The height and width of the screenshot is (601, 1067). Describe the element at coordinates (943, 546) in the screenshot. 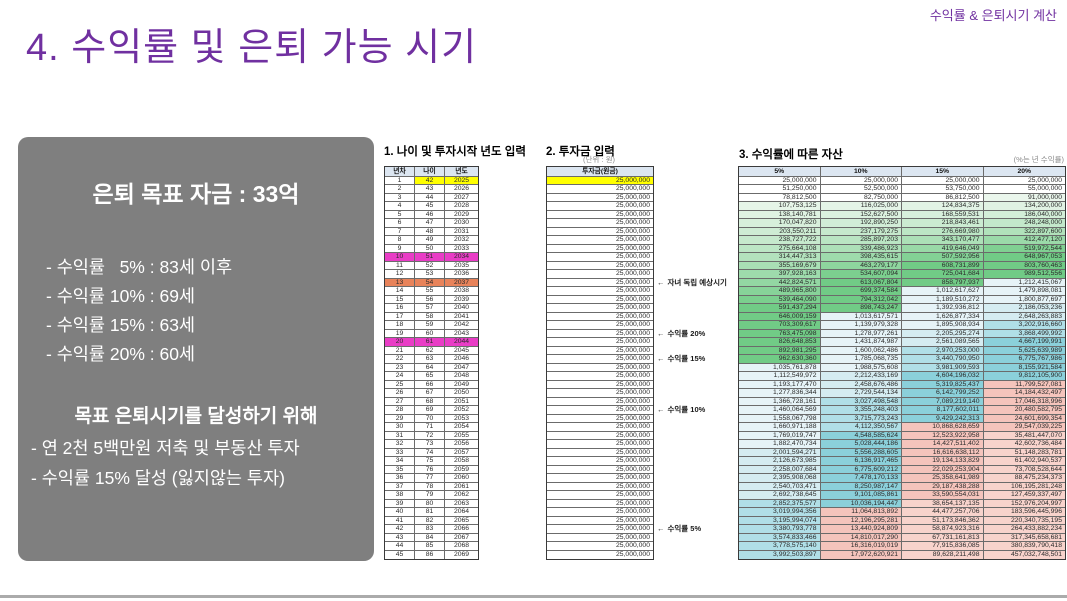

I see `asset-value-cell: 77,915,836,085` at that location.